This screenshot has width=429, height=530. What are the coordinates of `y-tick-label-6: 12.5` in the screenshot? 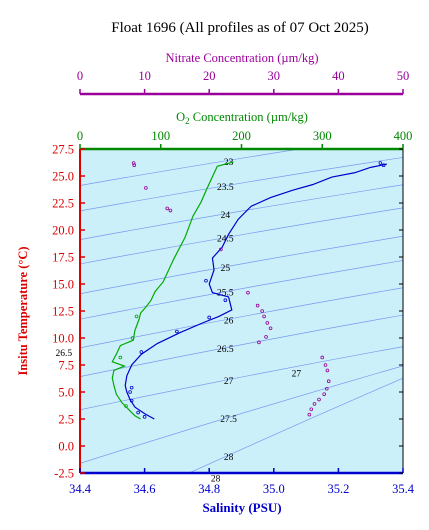 It's located at (63, 312).